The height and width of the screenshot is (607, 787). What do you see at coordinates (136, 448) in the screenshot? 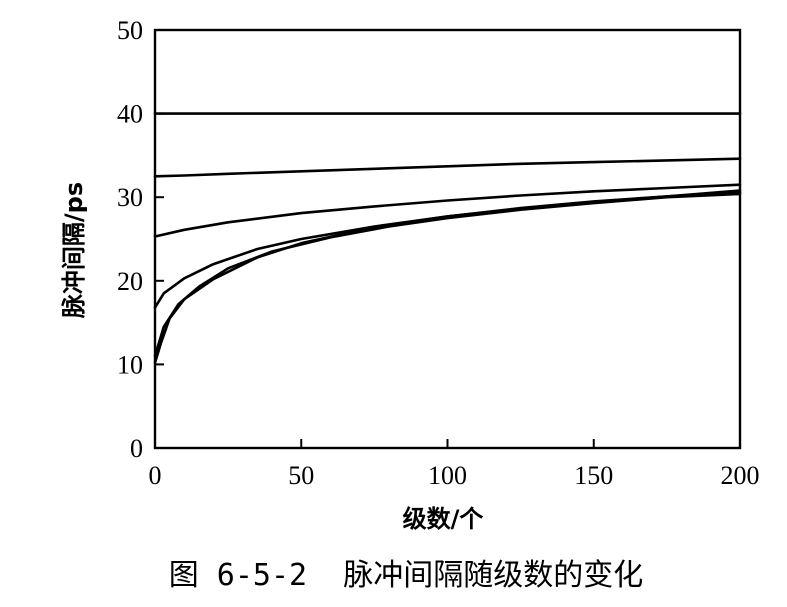
I see `y-tick-label: 0` at bounding box center [136, 448].